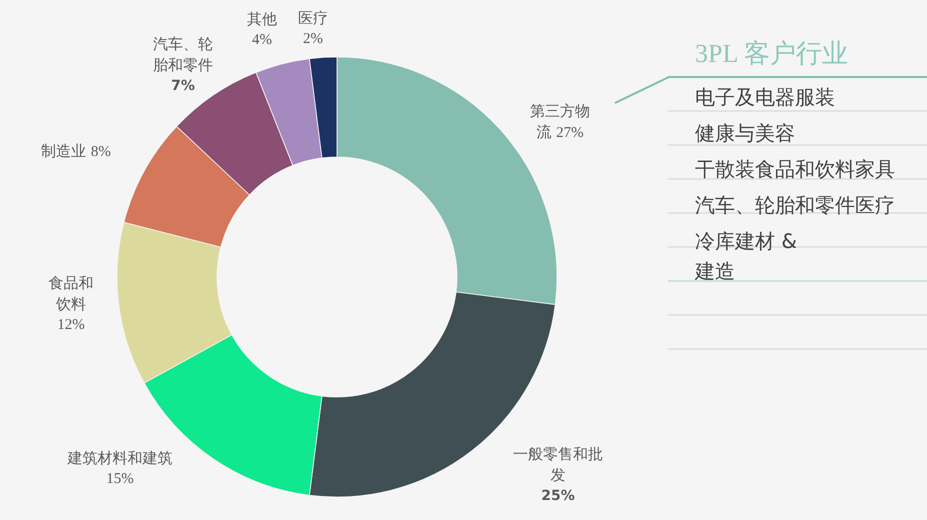 The image size is (927, 520). Describe the element at coordinates (771, 54) in the screenshot. I see `card-title: 3PL 客户行业` at that location.